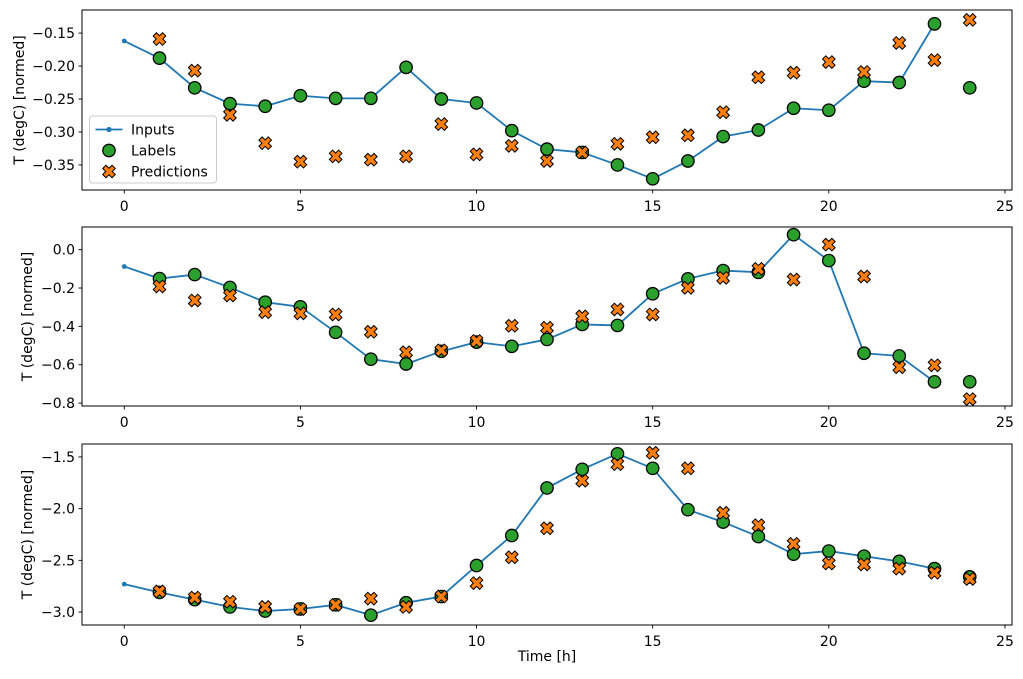 This screenshot has height=679, width=1023. I want to click on legend-label: Predictions, so click(169, 172).